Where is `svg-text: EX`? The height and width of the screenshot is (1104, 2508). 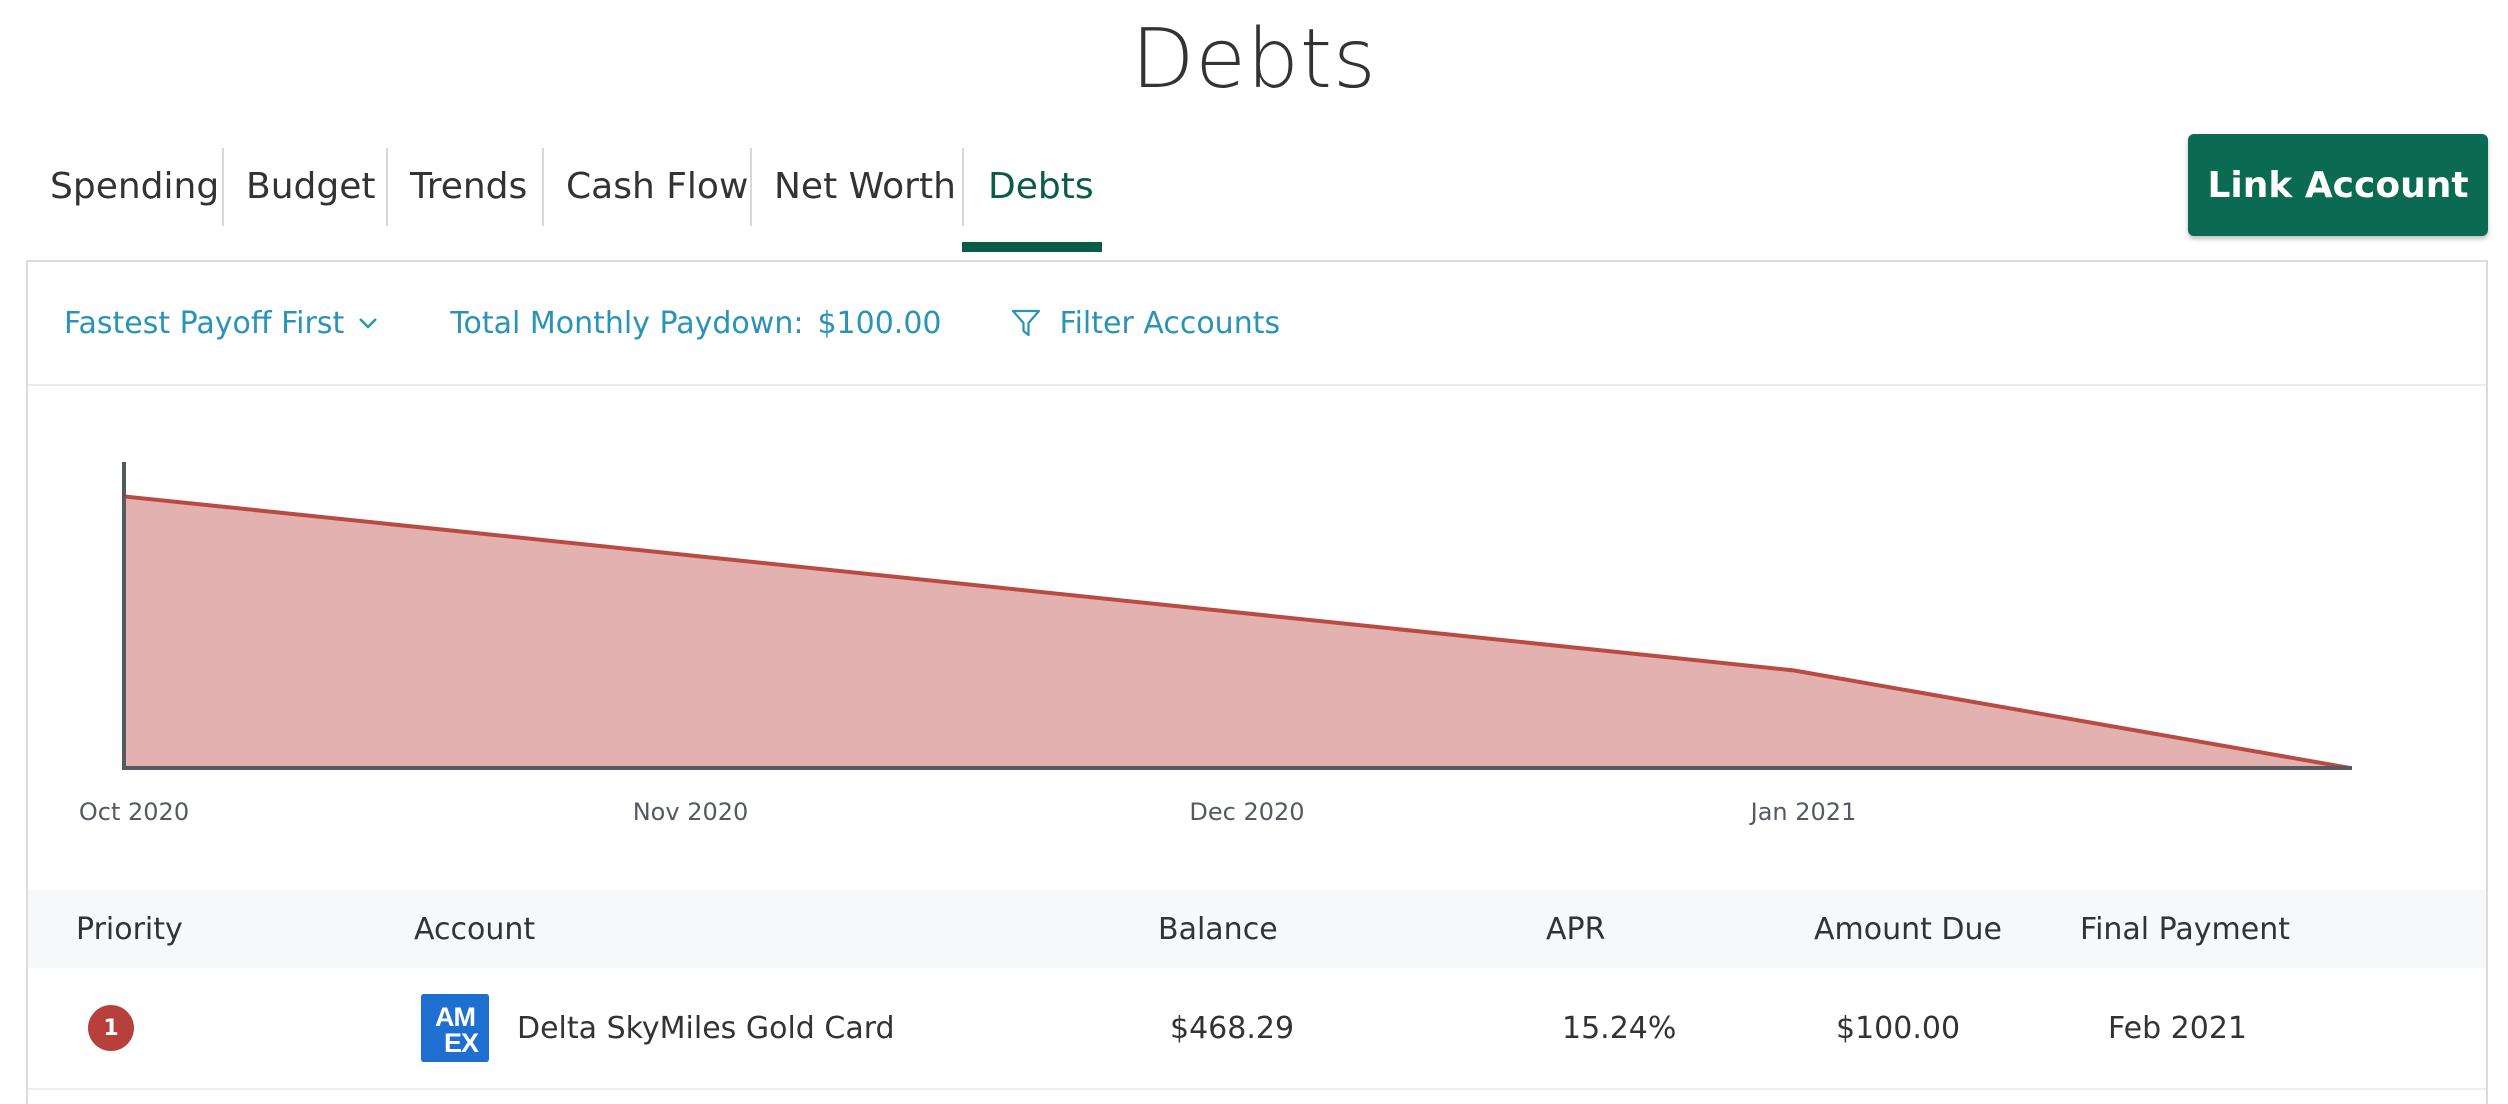 svg-text: EX is located at coordinates (461, 1043).